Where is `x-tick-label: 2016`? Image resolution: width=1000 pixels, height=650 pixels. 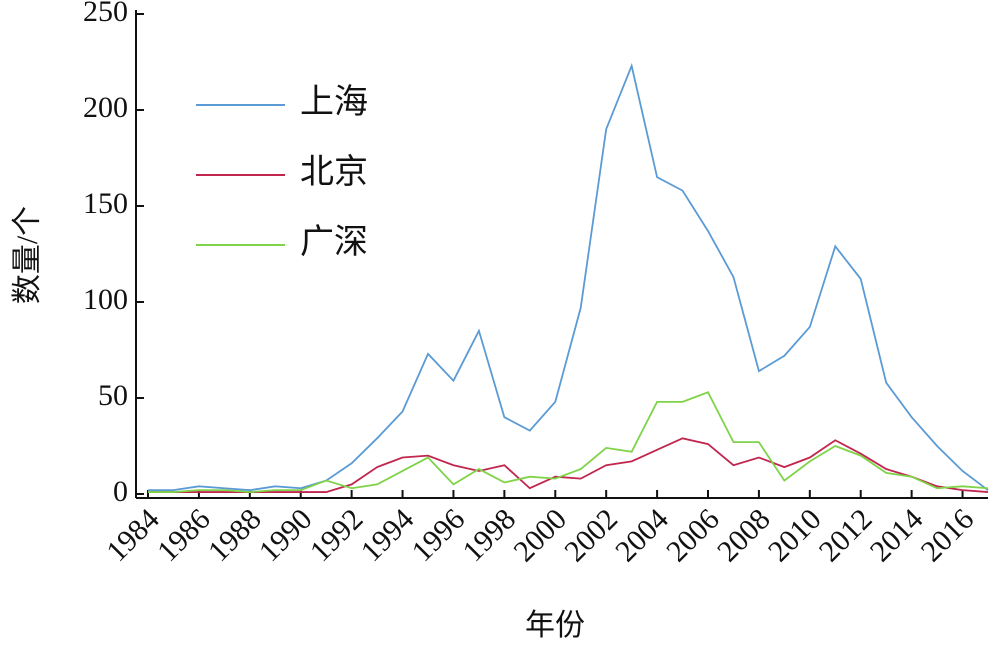
x-tick-label: 2016 is located at coordinates (948, 535).